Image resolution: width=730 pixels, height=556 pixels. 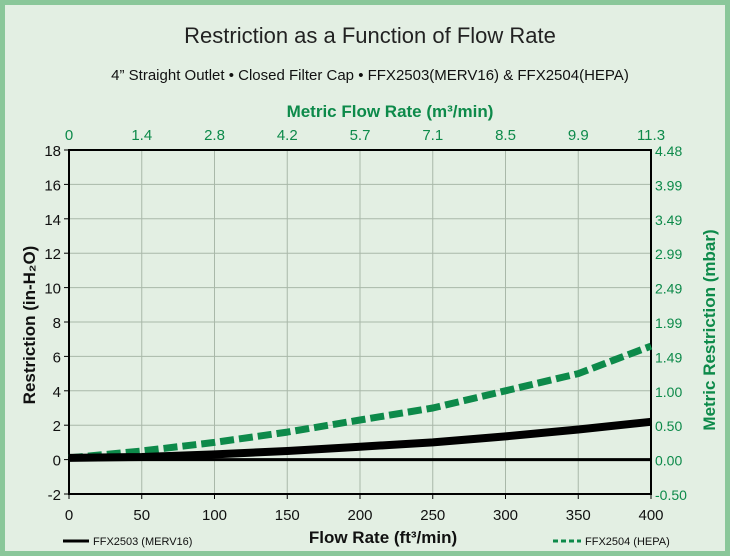 I want to click on legend-label-hepa: FFX2504 (HEPA), so click(x=627, y=542).